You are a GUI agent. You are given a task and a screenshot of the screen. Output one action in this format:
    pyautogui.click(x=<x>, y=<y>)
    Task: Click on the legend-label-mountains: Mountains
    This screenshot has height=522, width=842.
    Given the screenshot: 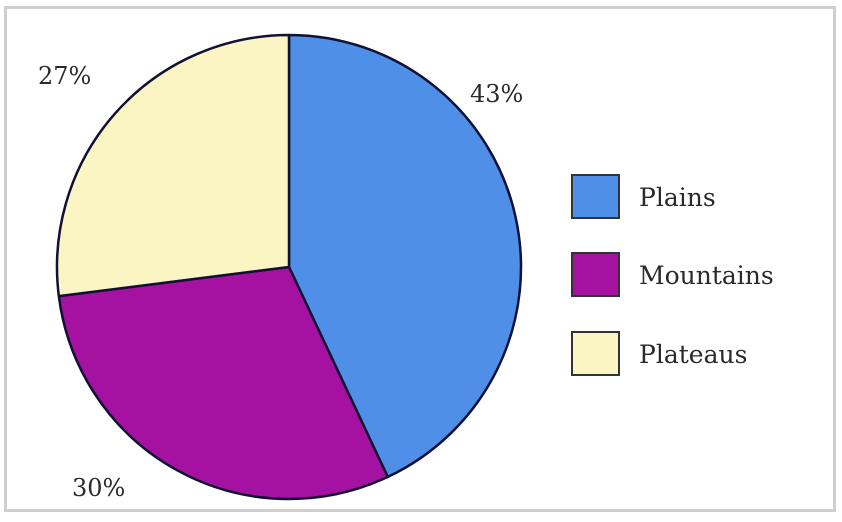 What is the action you would take?
    pyautogui.click(x=706, y=275)
    